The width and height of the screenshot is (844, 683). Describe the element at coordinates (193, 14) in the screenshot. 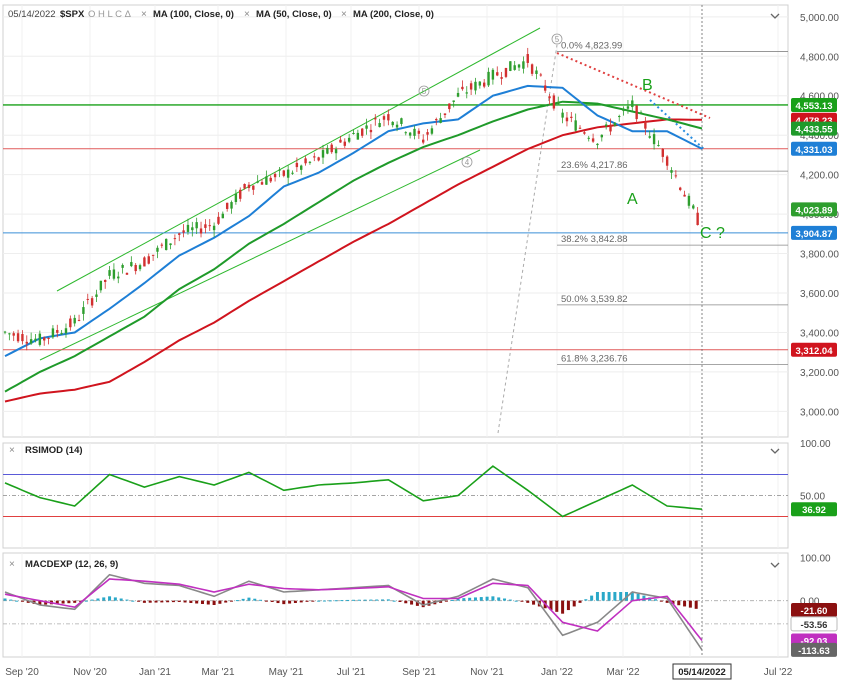

I see `header-ma100: MA (100, Close, 0)` at that location.